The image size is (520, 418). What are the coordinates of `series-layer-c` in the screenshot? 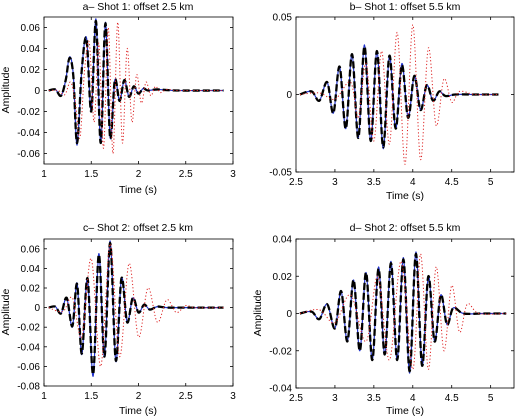 It's located at (136, 308).